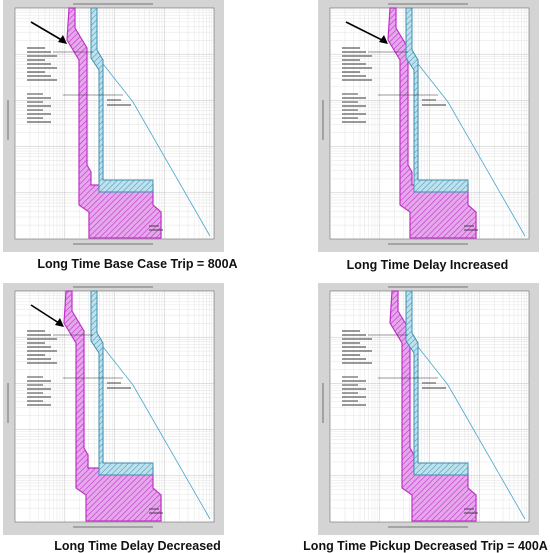 The image size is (550, 553). What do you see at coordinates (427, 265) in the screenshot?
I see `caption-delay-increased: Long Time Delay Increased` at bounding box center [427, 265].